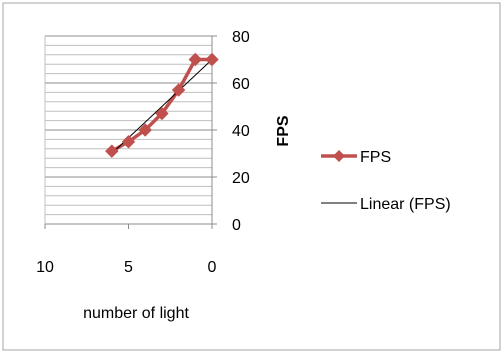 The height and width of the screenshot is (353, 504). What do you see at coordinates (162, 105) in the screenshot?
I see `series-layer` at bounding box center [162, 105].